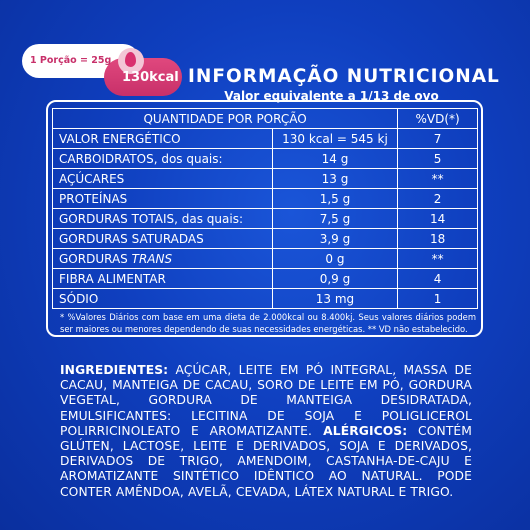 Image resolution: width=530 pixels, height=530 pixels. What do you see at coordinates (335, 258) in the screenshot?
I see `nutrient-qty: 0 g` at bounding box center [335, 258].